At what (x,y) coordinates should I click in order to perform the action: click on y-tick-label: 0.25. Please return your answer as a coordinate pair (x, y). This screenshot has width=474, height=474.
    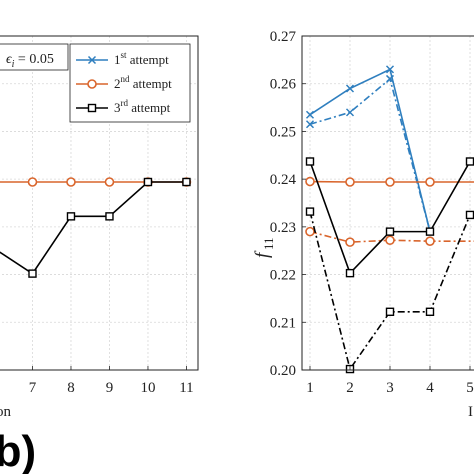
    Looking at the image, I should click on (283, 132).